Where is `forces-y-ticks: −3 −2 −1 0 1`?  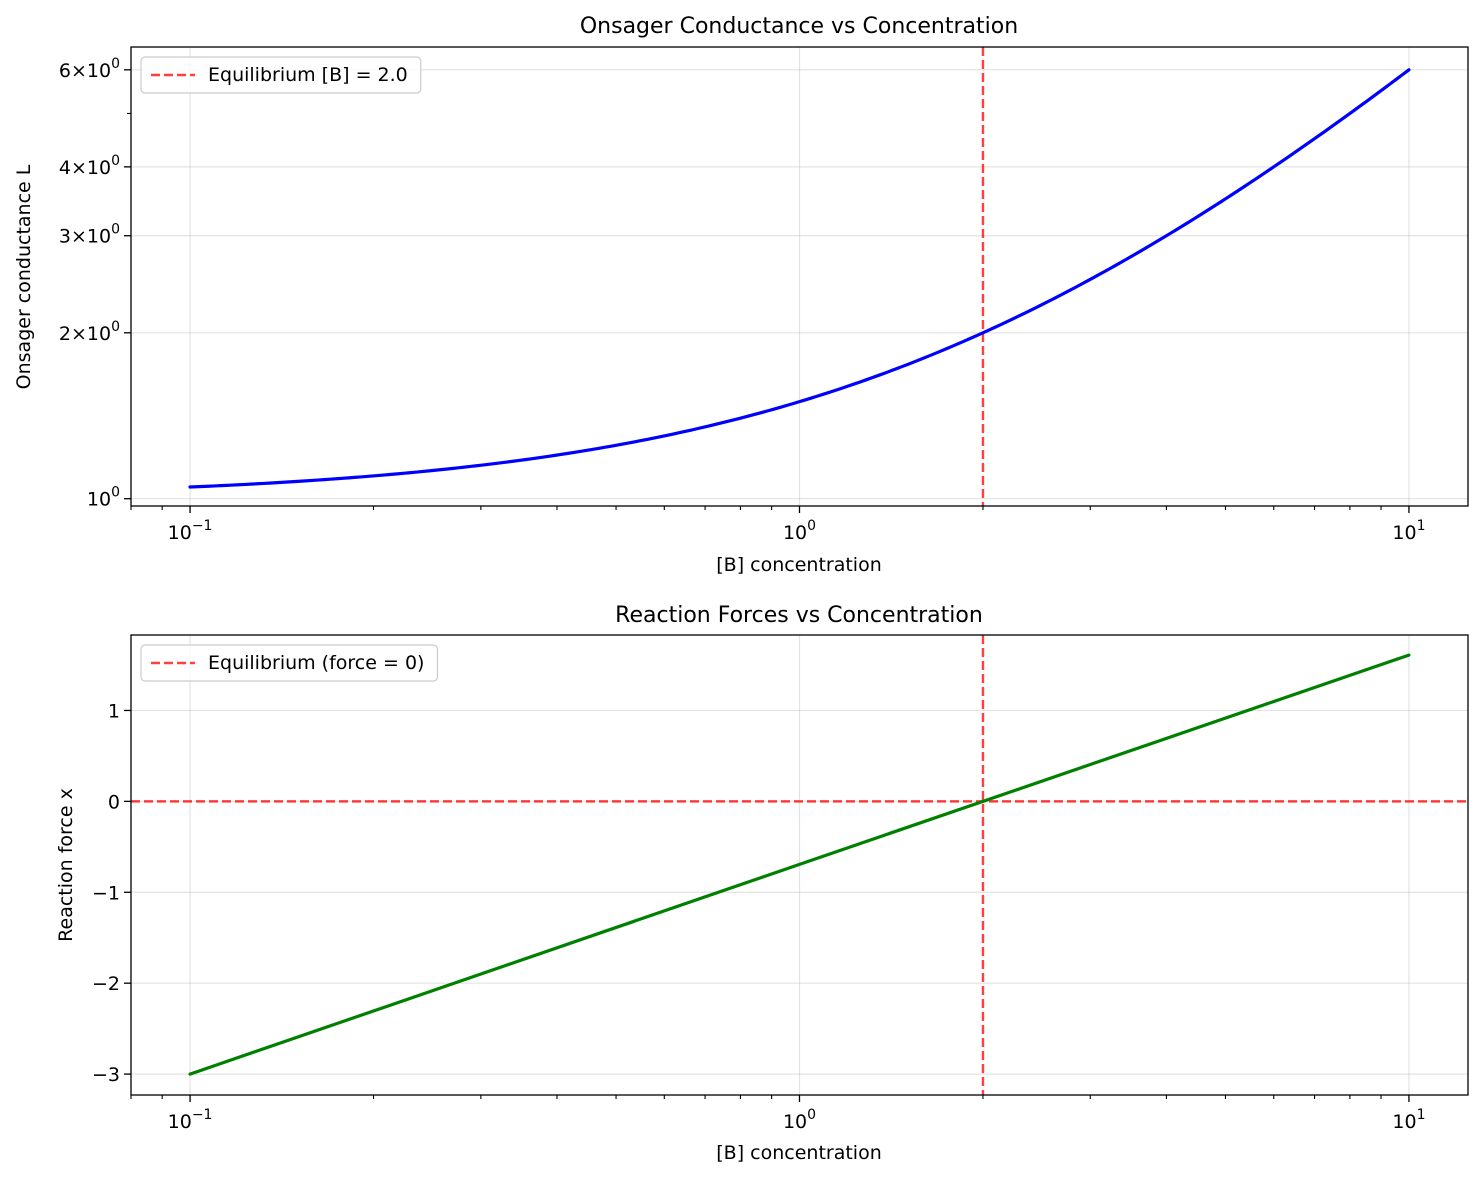
forces-y-ticks: −3 −2 −1 0 1 is located at coordinates (111, 893).